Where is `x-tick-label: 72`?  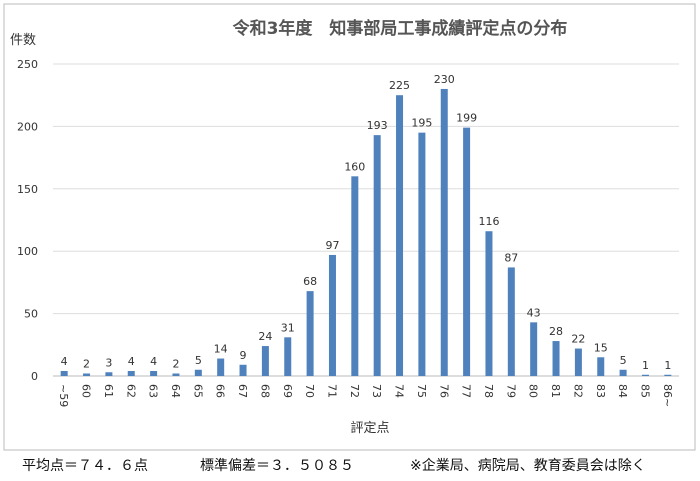 x-tick-label: 72 is located at coordinates (354, 391).